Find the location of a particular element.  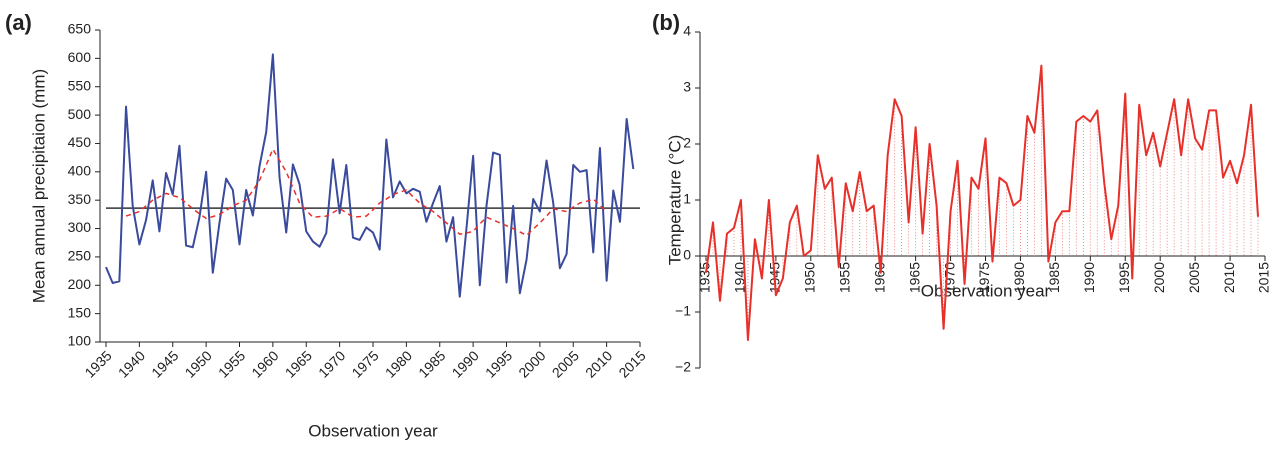

y-tick-label: 250 is located at coordinates (80, 256).